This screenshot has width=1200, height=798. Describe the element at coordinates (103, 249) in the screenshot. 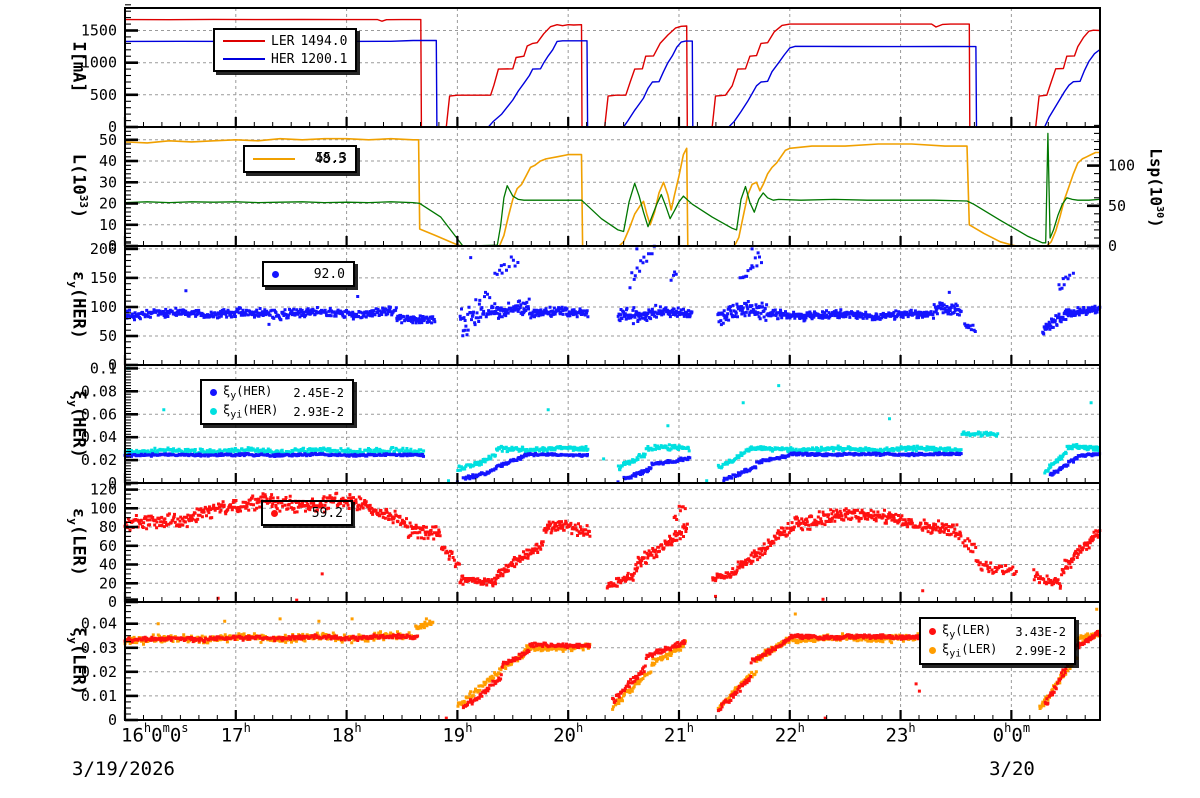

I see `y-tick-label: 200` at that location.